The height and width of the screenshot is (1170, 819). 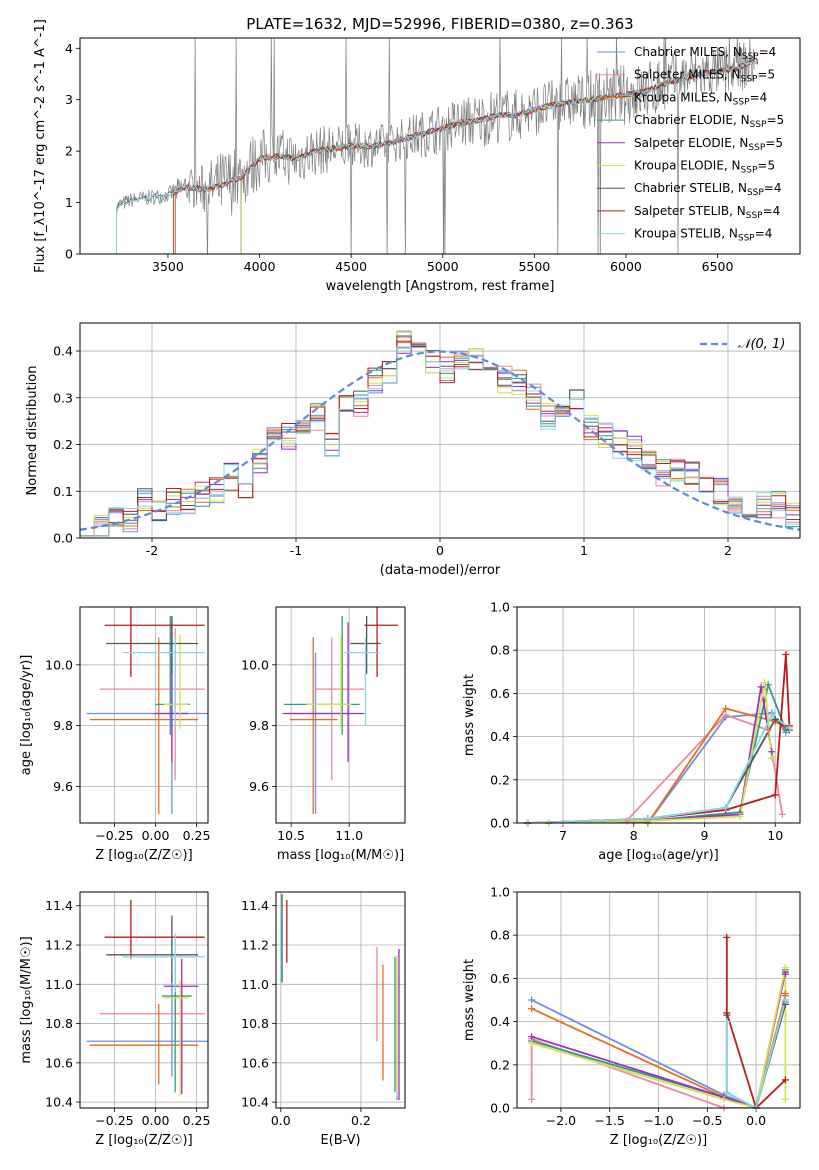 I want to click on series-line-salpeter-stelib, so click(x=659, y=738).